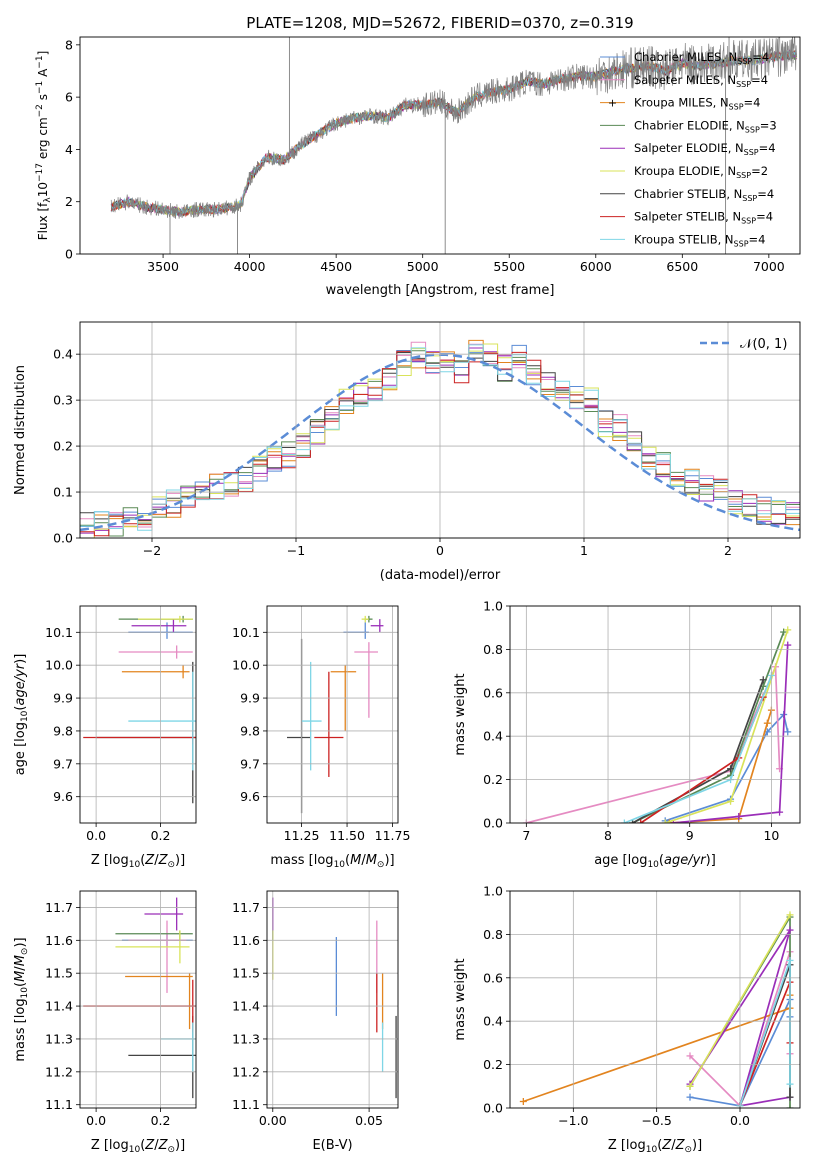 This screenshot has width=819, height=1170. What do you see at coordinates (250, 730) in the screenshot?
I see `y-tick-label: 9.8` at bounding box center [250, 730].